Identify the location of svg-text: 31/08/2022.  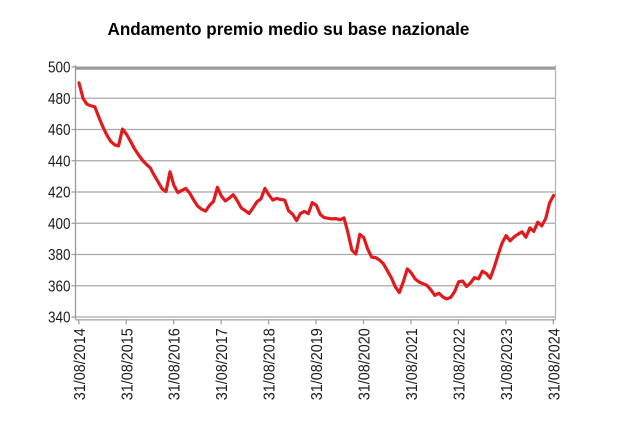
(459, 364).